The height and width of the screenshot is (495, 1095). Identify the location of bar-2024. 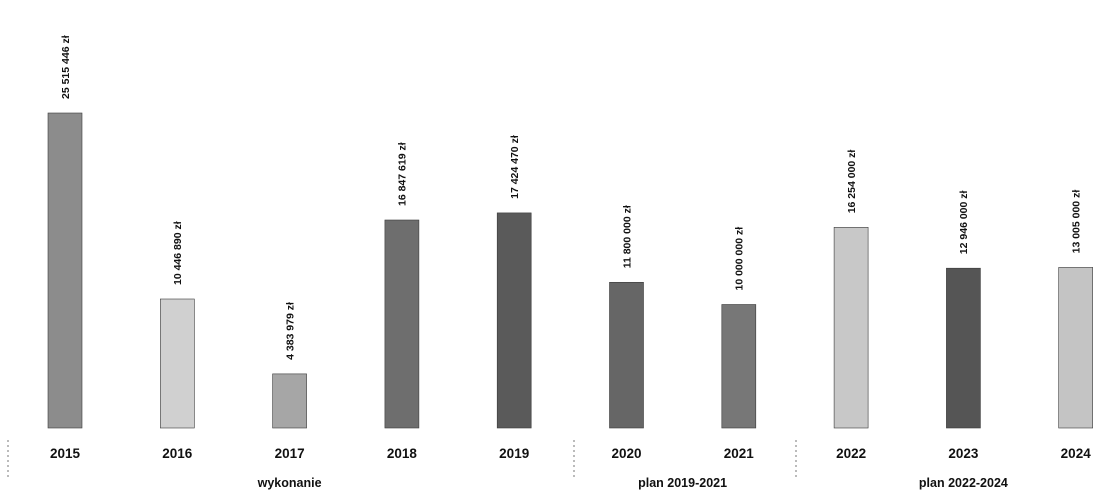
(1075, 348).